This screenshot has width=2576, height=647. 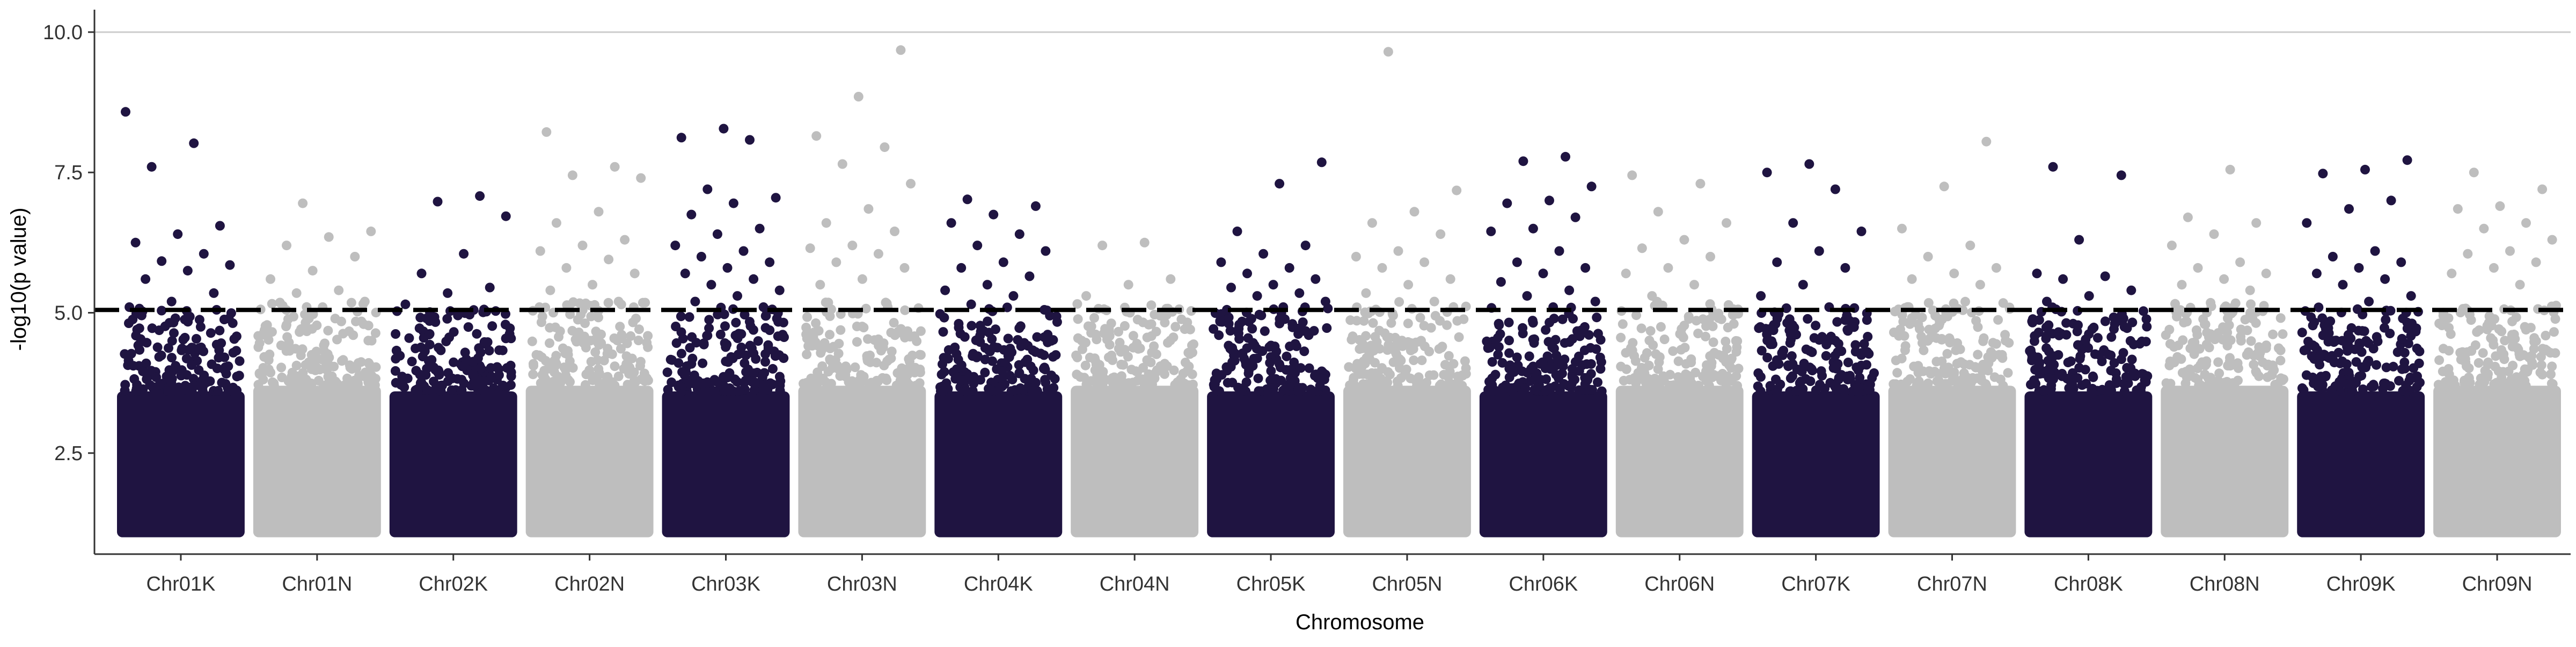 What do you see at coordinates (2497, 352) in the screenshot?
I see `chromosome-chr09n` at bounding box center [2497, 352].